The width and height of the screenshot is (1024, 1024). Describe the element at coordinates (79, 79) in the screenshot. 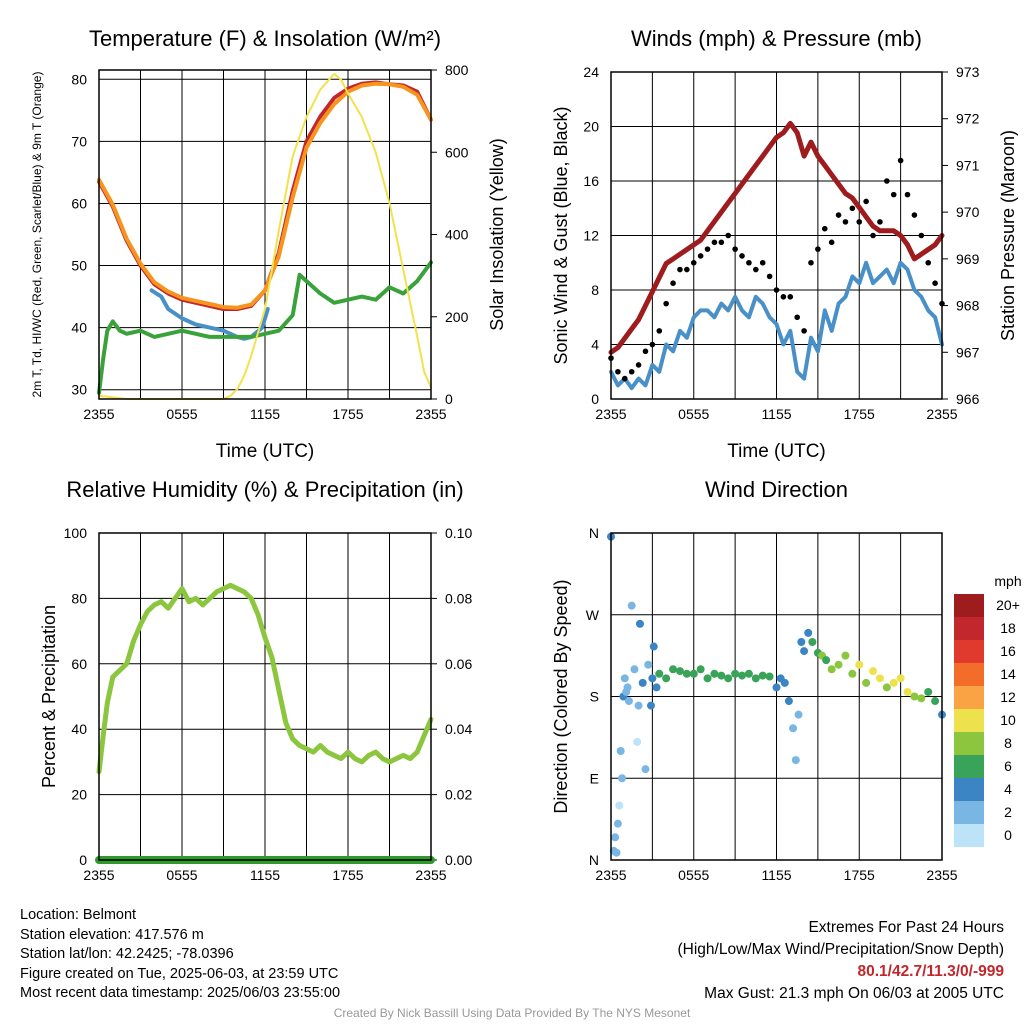

I see `panel1-y-tick-label: 80` at that location.